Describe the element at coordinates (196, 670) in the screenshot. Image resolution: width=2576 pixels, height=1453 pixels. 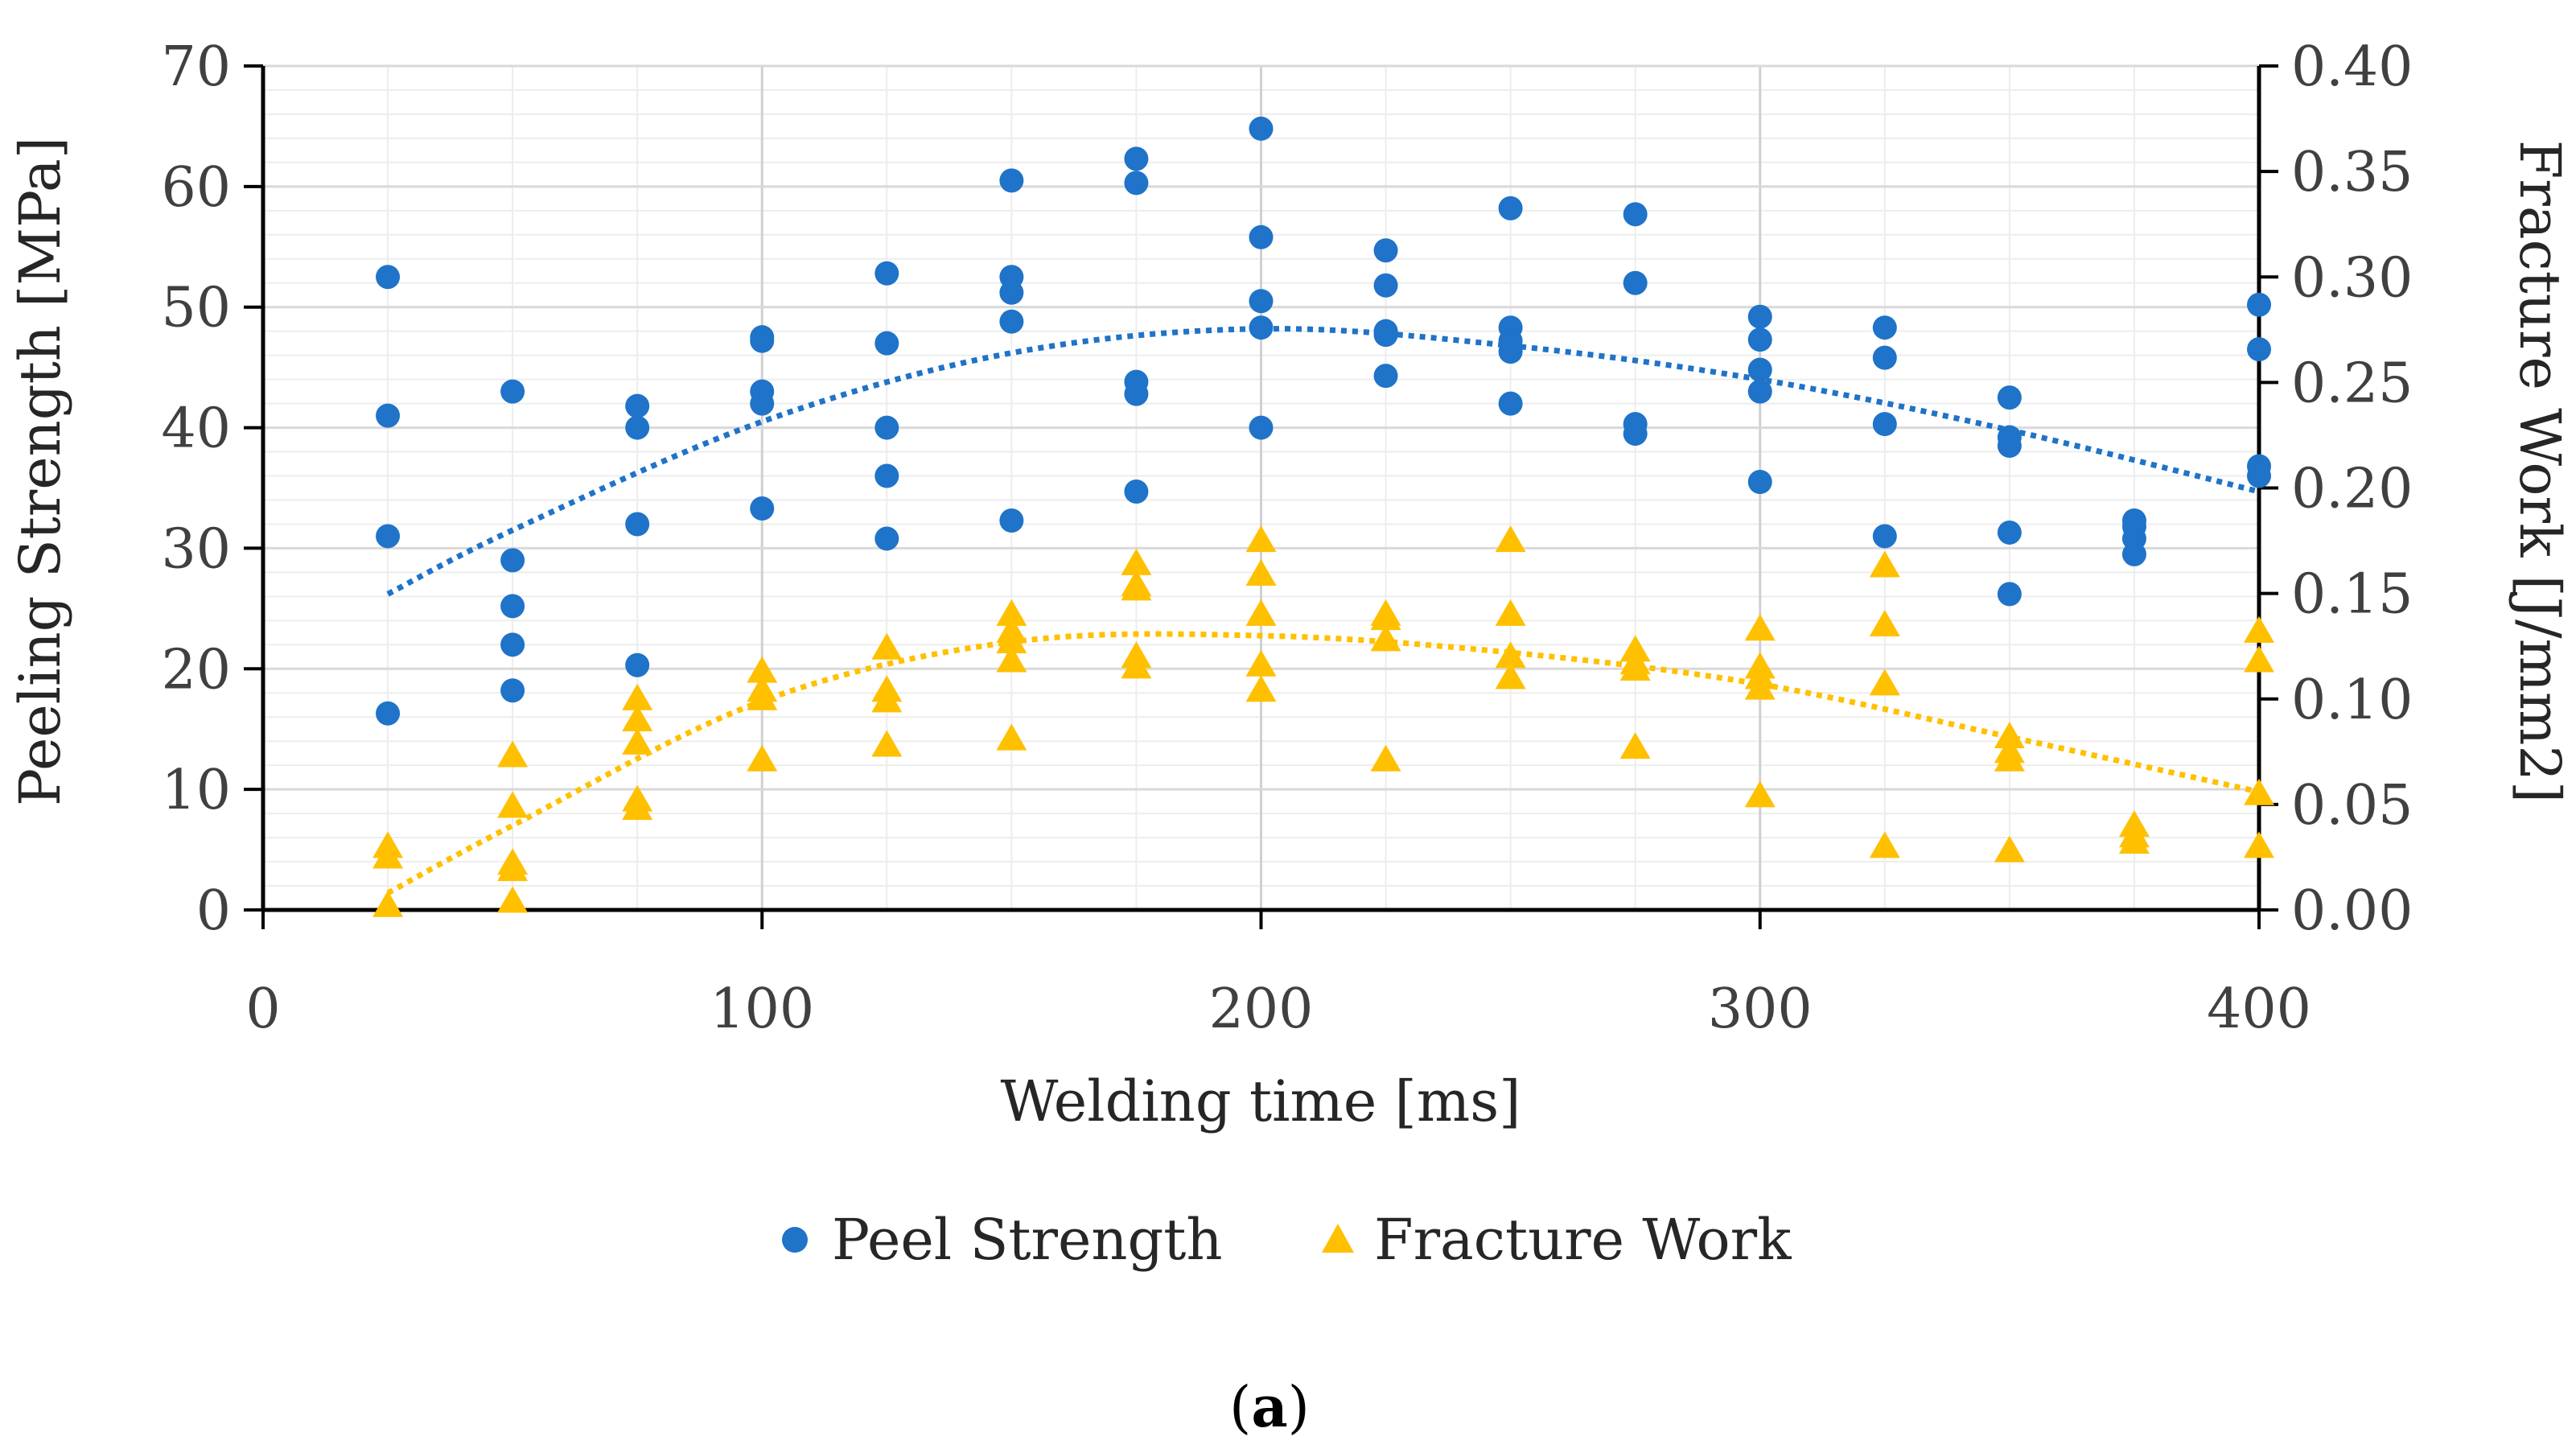
I see `y-tick-label: 20` at that location.